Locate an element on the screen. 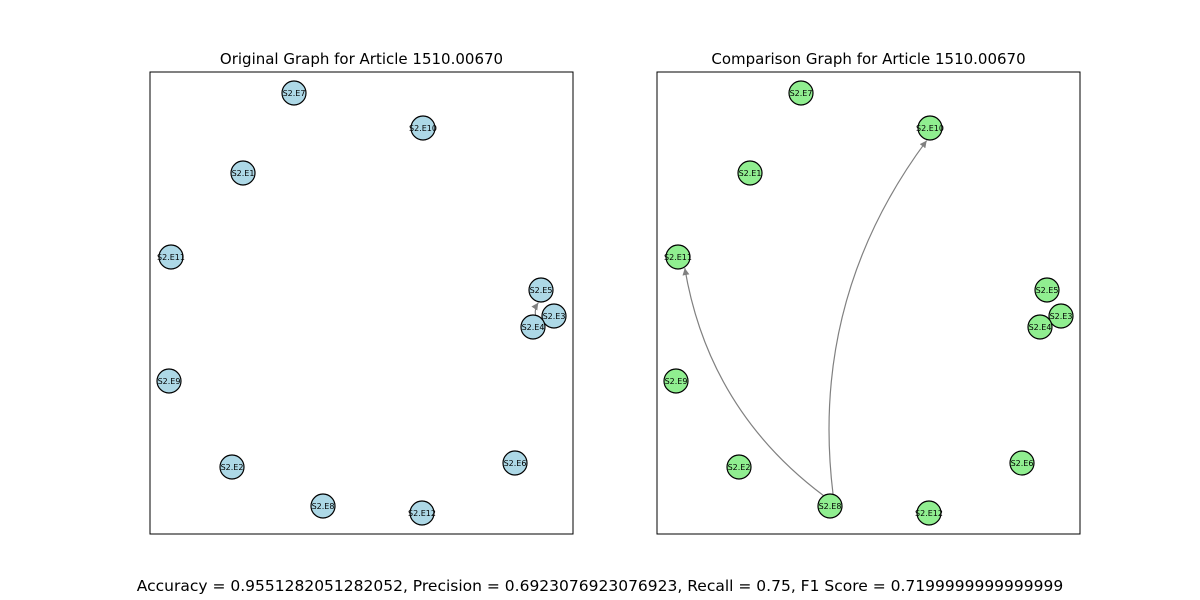 The image size is (1200, 600). right-node-label-s2-e1: S2.E1 is located at coordinates (750, 173).